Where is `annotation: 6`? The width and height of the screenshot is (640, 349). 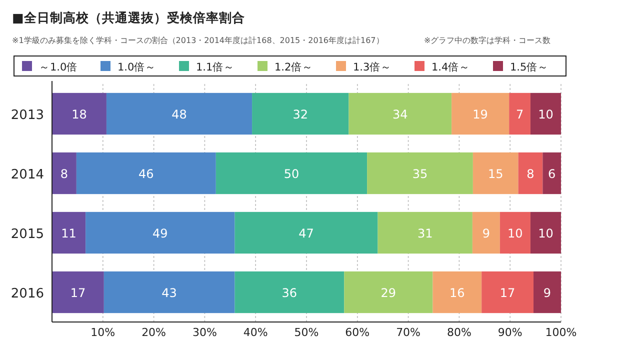
annotation: 6 is located at coordinates (552, 173).